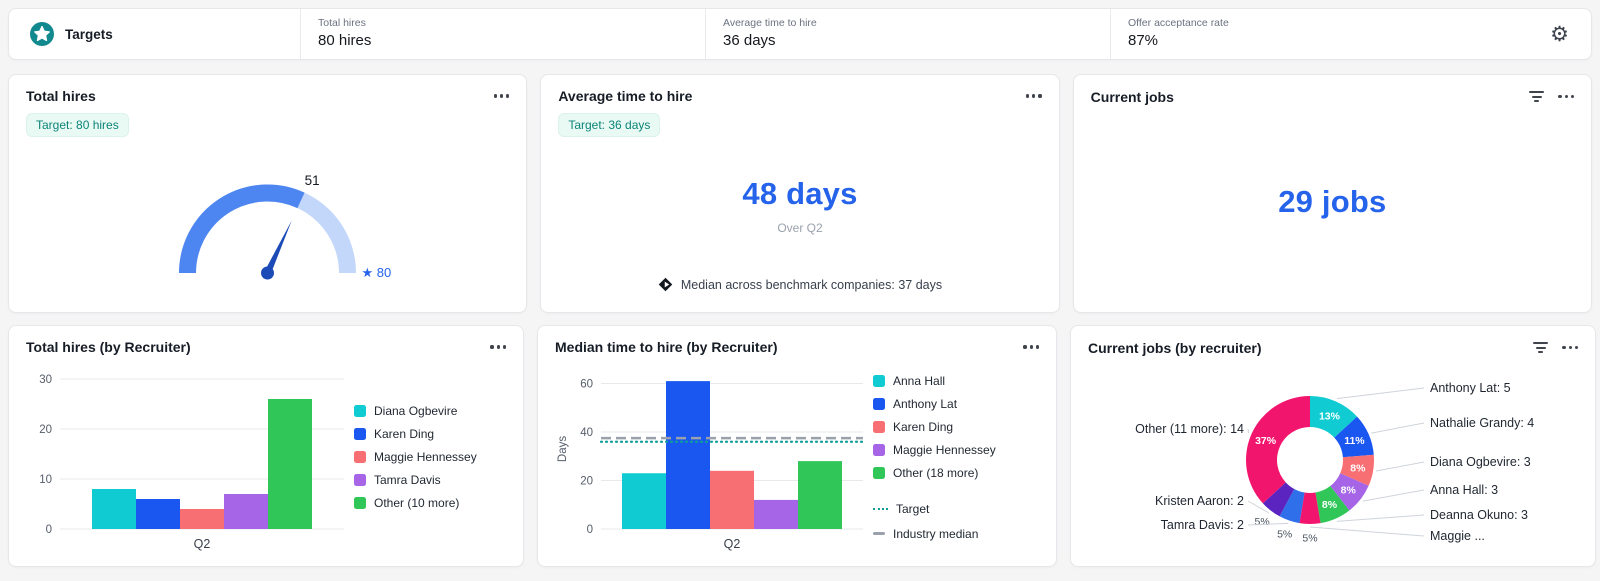 The image size is (1600, 581). What do you see at coordinates (1309, 539) in the screenshot?
I see `slice-percent-label: 5%` at bounding box center [1309, 539].